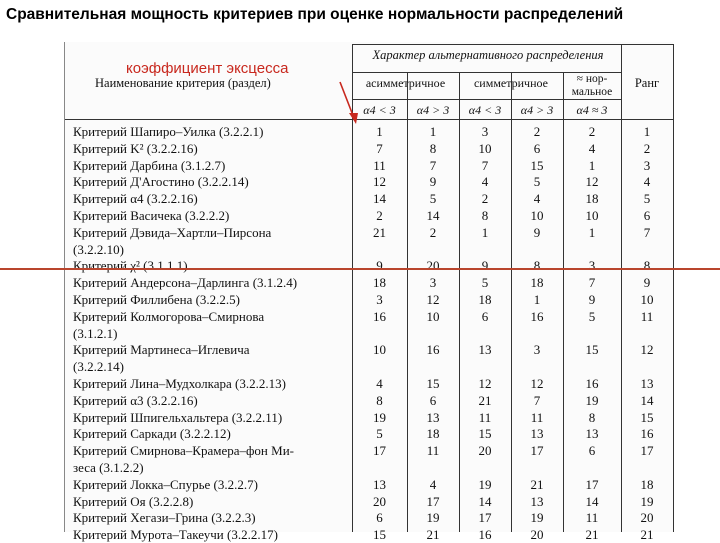  What do you see at coordinates (433, 215) in the screenshot?
I see `table-cell: 14` at bounding box center [433, 215].